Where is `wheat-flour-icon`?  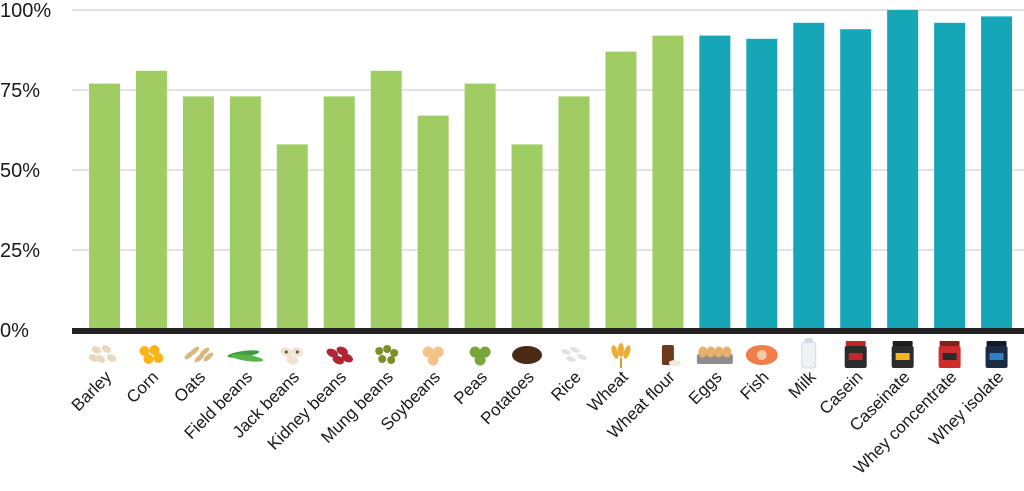 wheat-flour-icon is located at coordinates (671, 355).